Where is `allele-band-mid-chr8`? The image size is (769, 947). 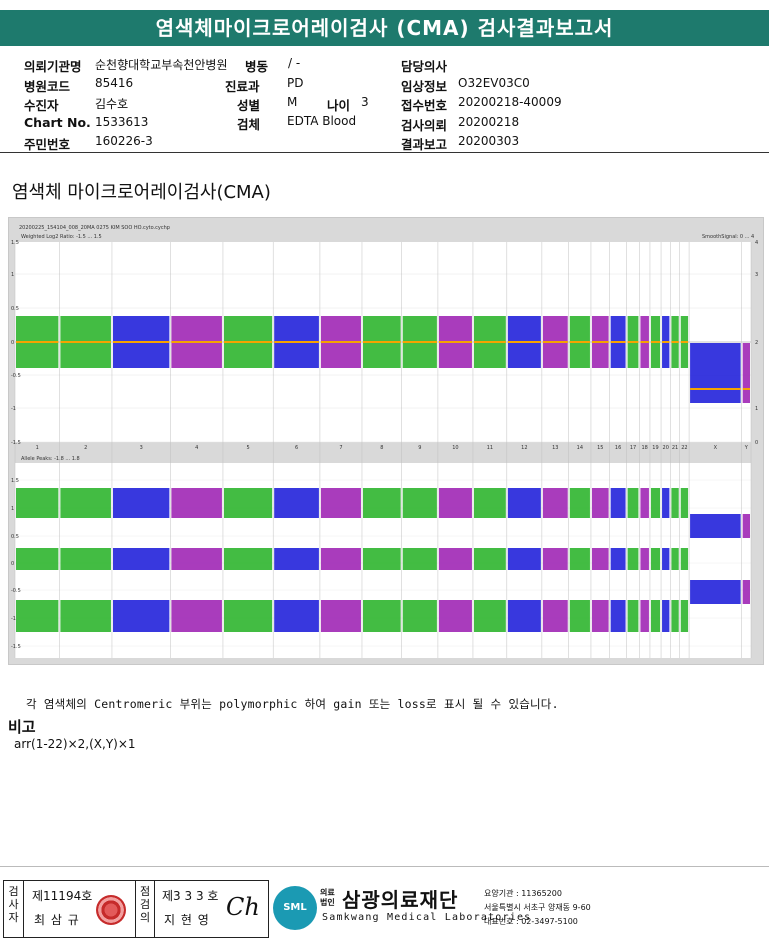 allele-band-mid-chr8 is located at coordinates (381, 559).